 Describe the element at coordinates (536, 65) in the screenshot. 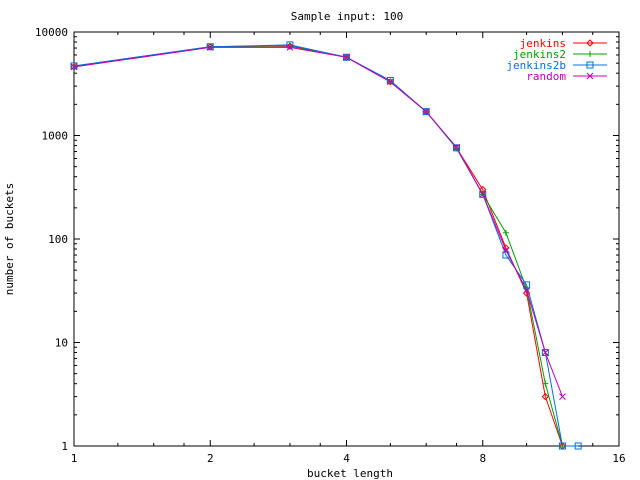

I see `legend-label-jenkins2b: jenkins2b` at that location.